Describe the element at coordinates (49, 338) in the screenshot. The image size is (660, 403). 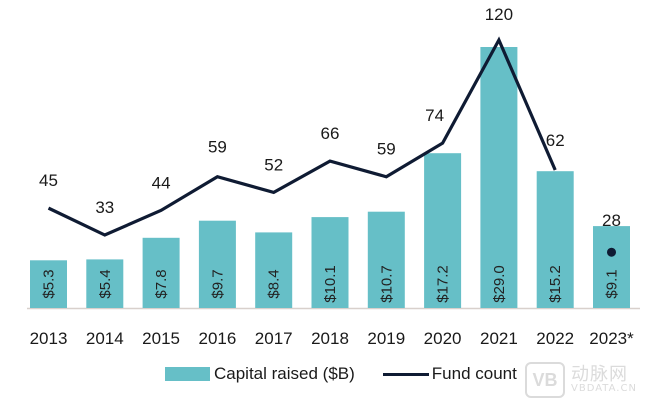
I see `x-tick-2013: 2013` at that location.